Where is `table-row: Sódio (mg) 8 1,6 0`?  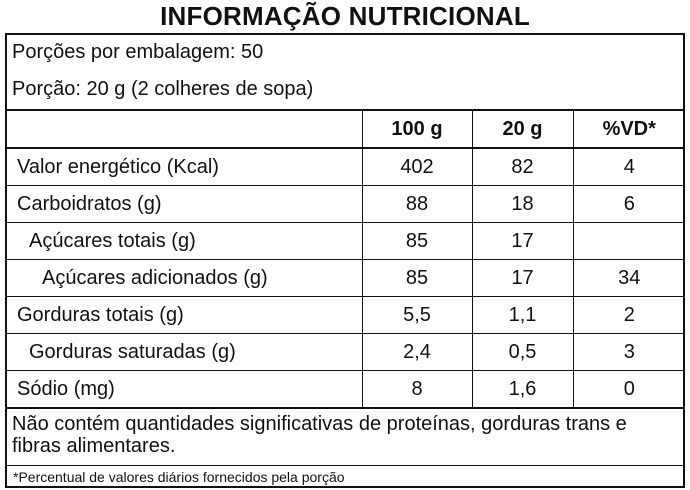
table-row: Sódio (mg) 8 1,6 0 is located at coordinates (345, 389).